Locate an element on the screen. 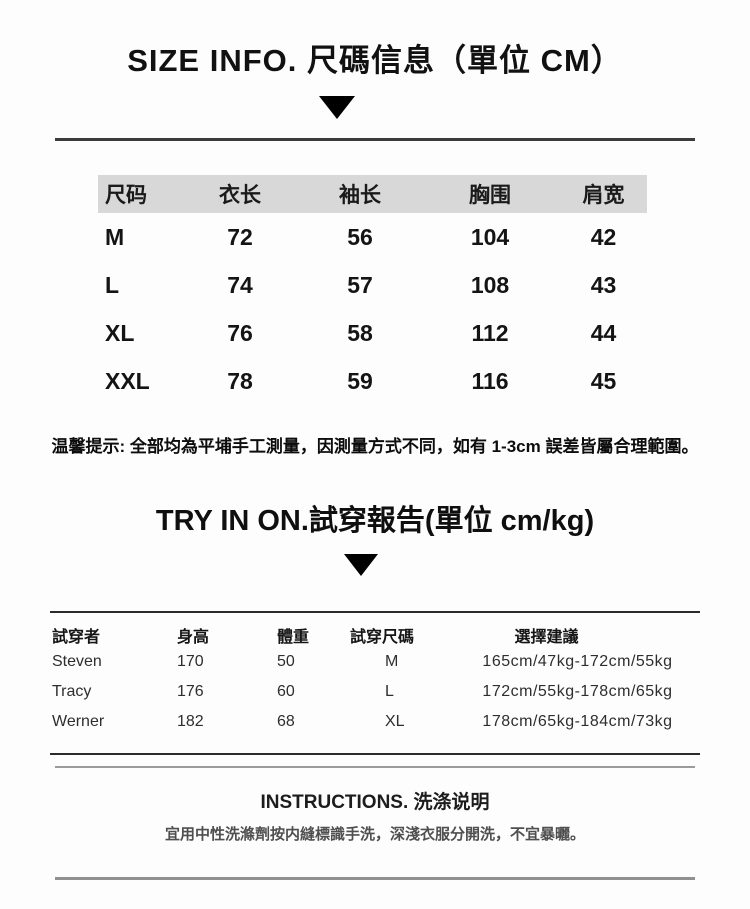 The height and width of the screenshot is (909, 750). tryon-cell: L is located at coordinates (389, 691).